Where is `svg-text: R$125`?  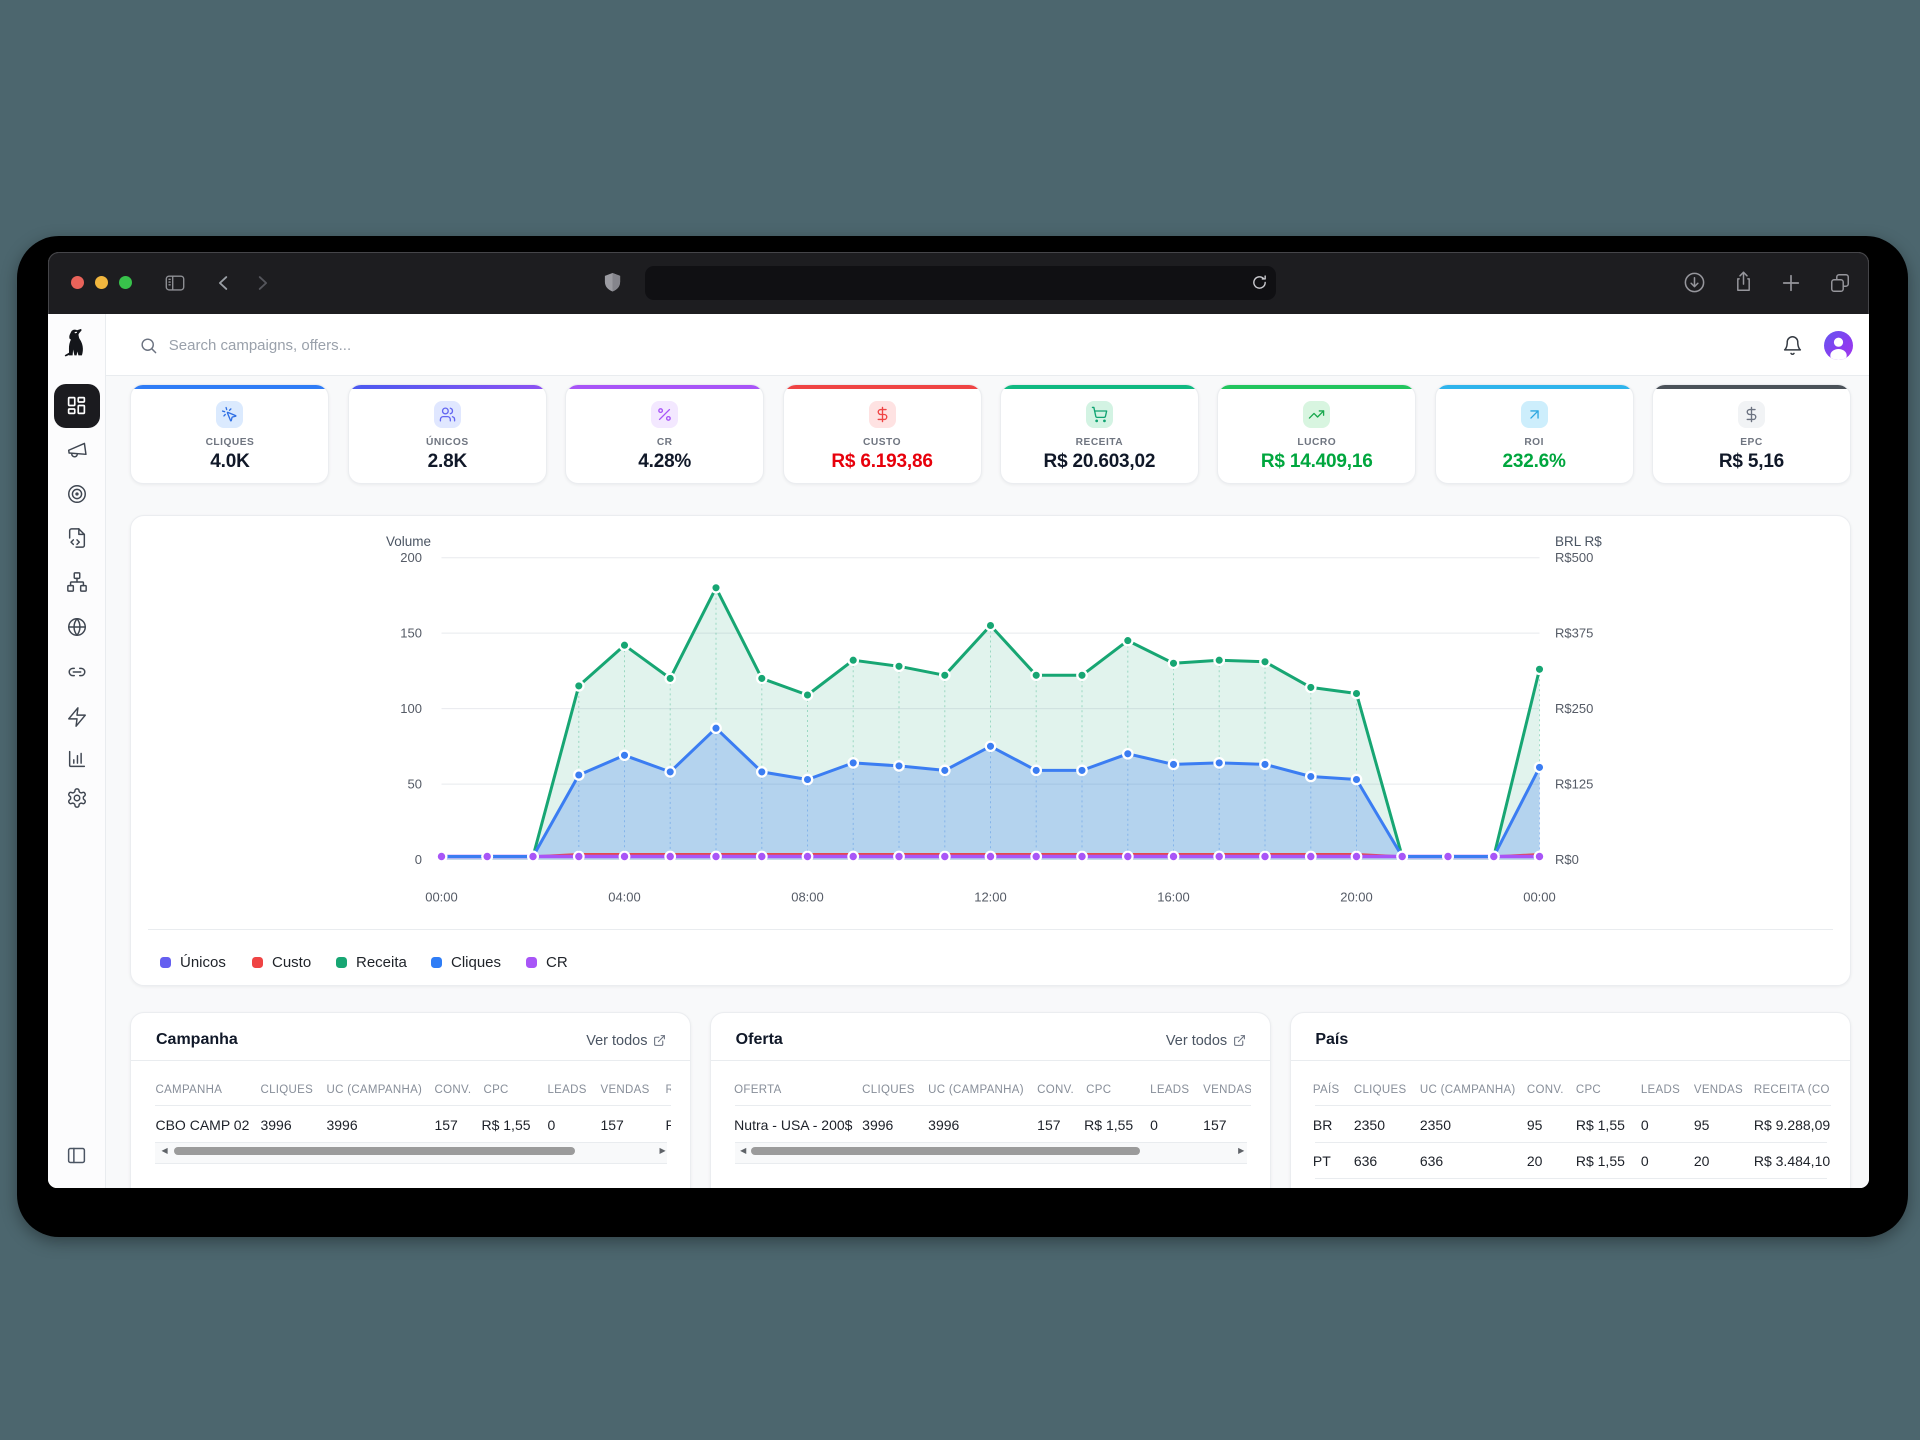 svg-text: R$125 is located at coordinates (1574, 784).